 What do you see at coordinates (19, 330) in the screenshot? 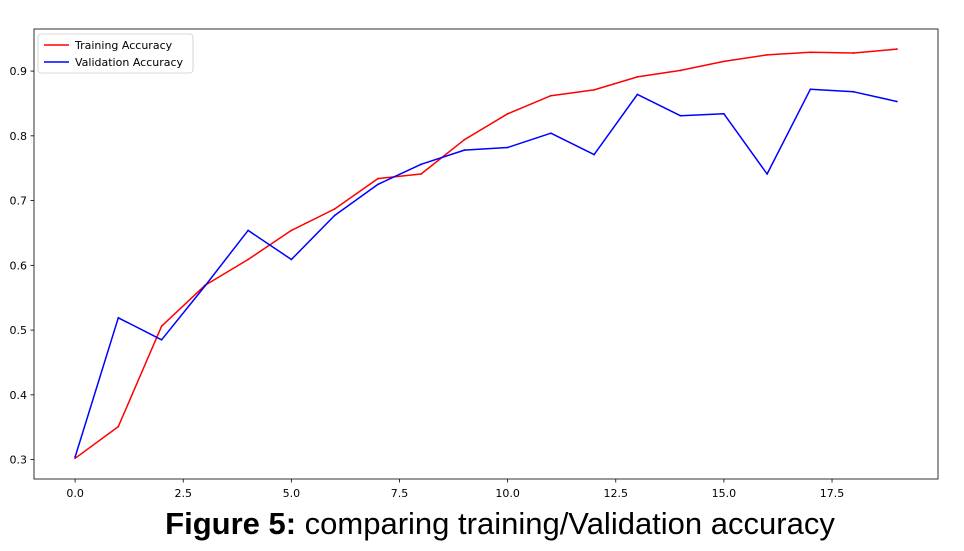
I see `y-tick-label: 0.5` at bounding box center [19, 330].